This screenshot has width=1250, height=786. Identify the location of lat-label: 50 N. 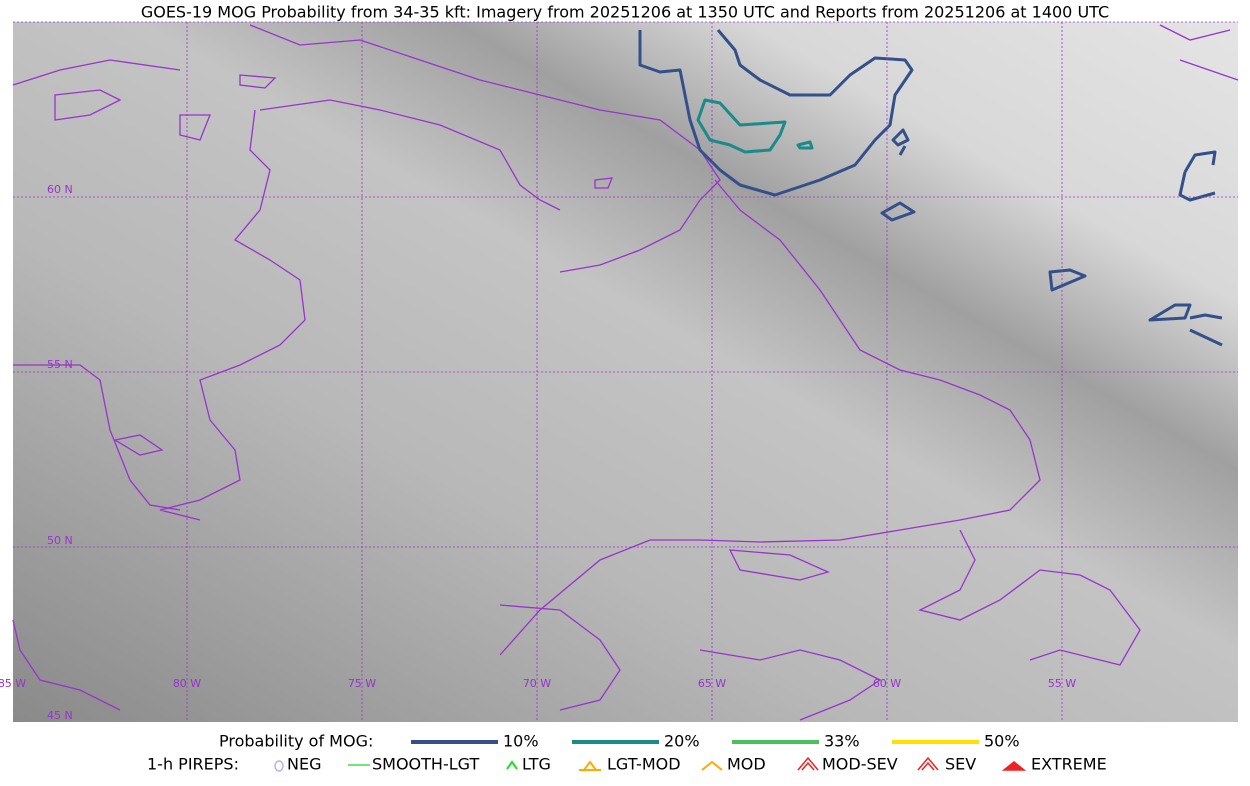
(60, 540).